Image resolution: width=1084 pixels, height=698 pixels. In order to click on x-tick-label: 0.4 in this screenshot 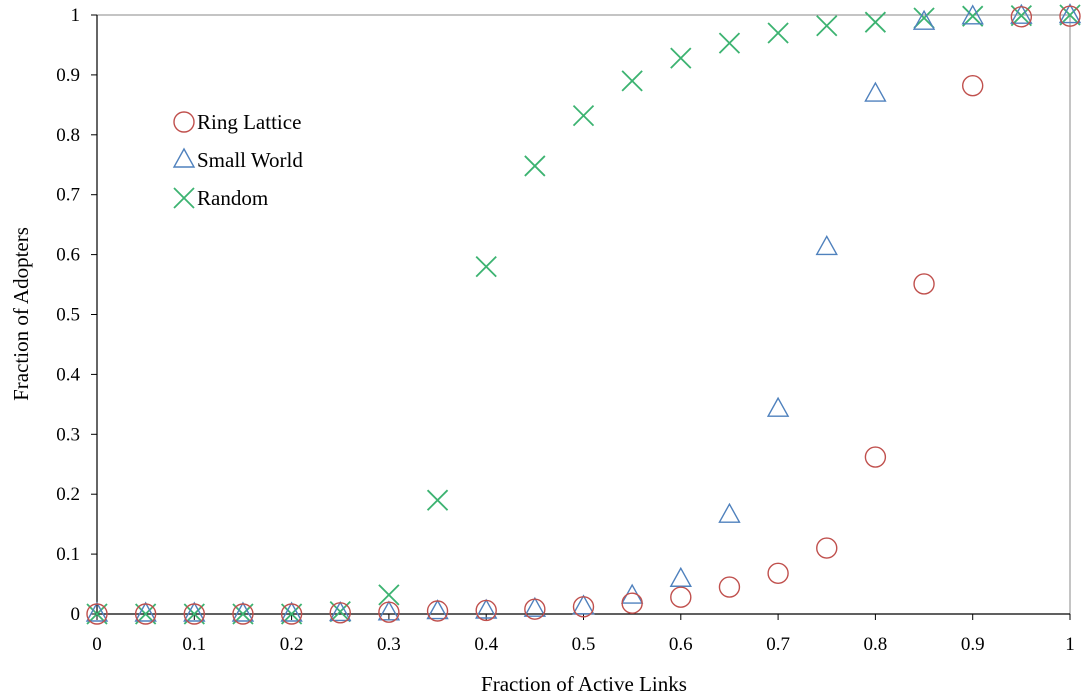, I will do `click(486, 644)`.